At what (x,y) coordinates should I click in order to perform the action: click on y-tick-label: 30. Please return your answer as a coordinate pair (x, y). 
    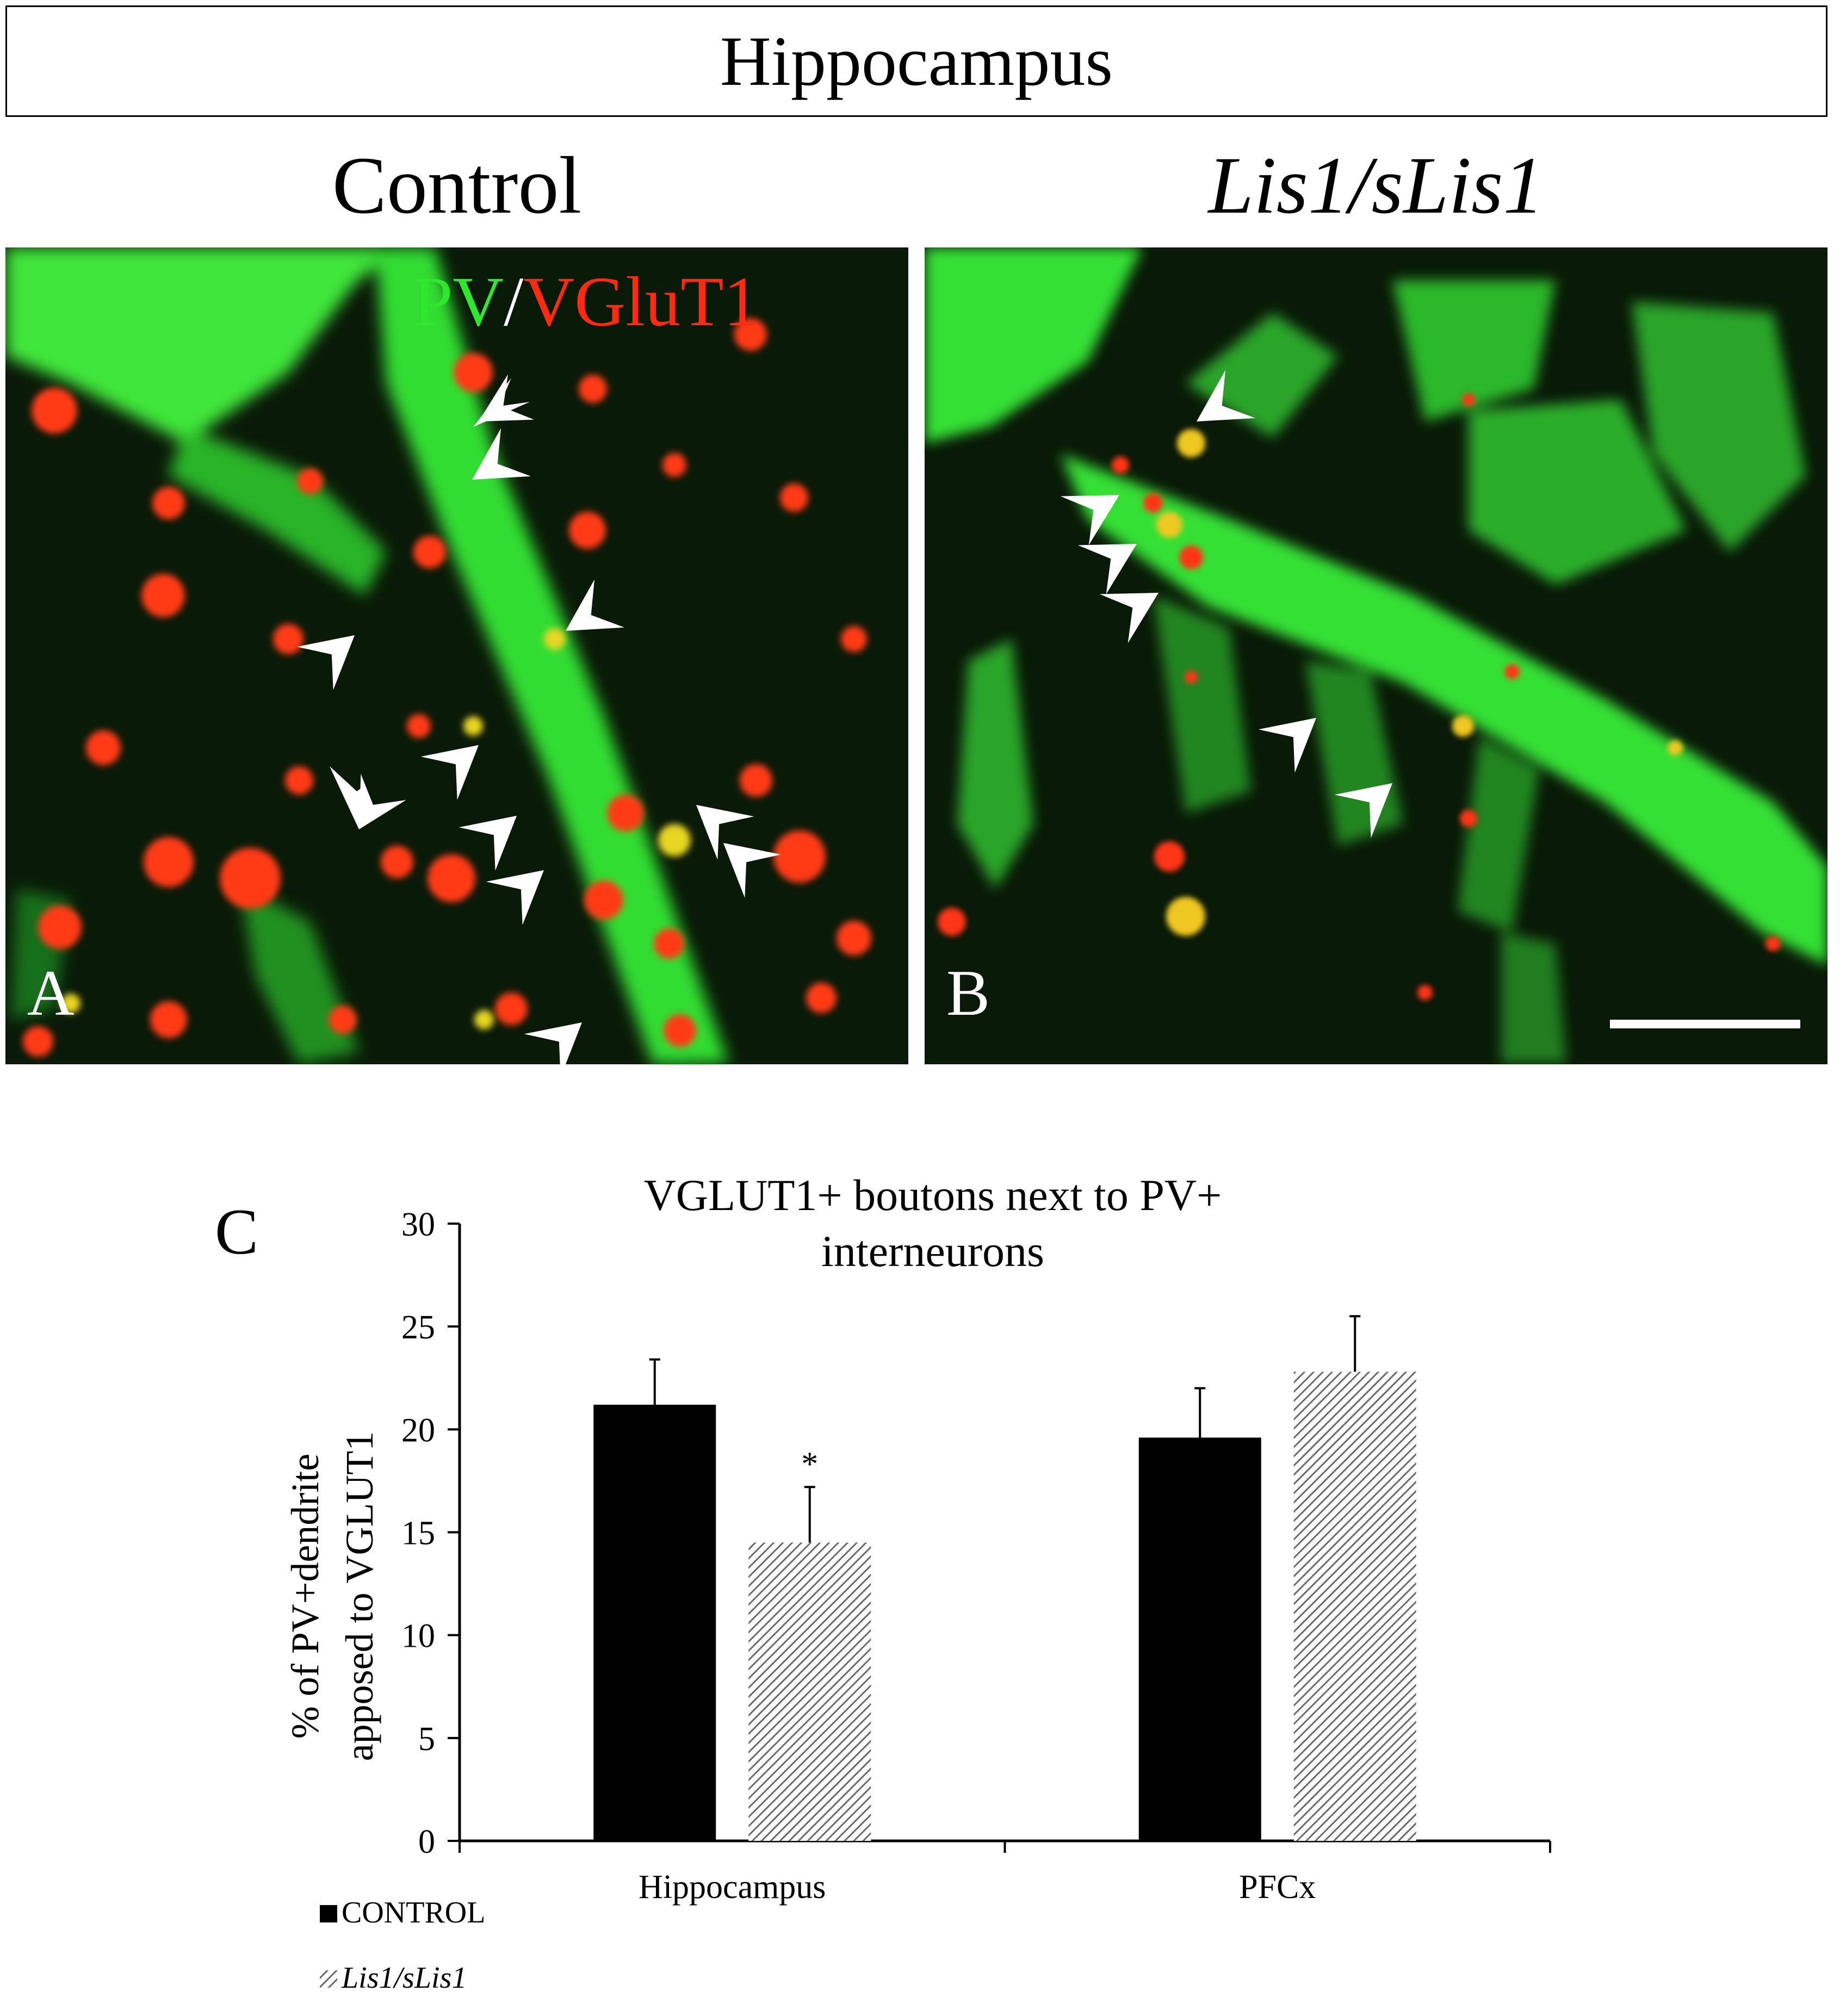
    Looking at the image, I should click on (418, 1225).